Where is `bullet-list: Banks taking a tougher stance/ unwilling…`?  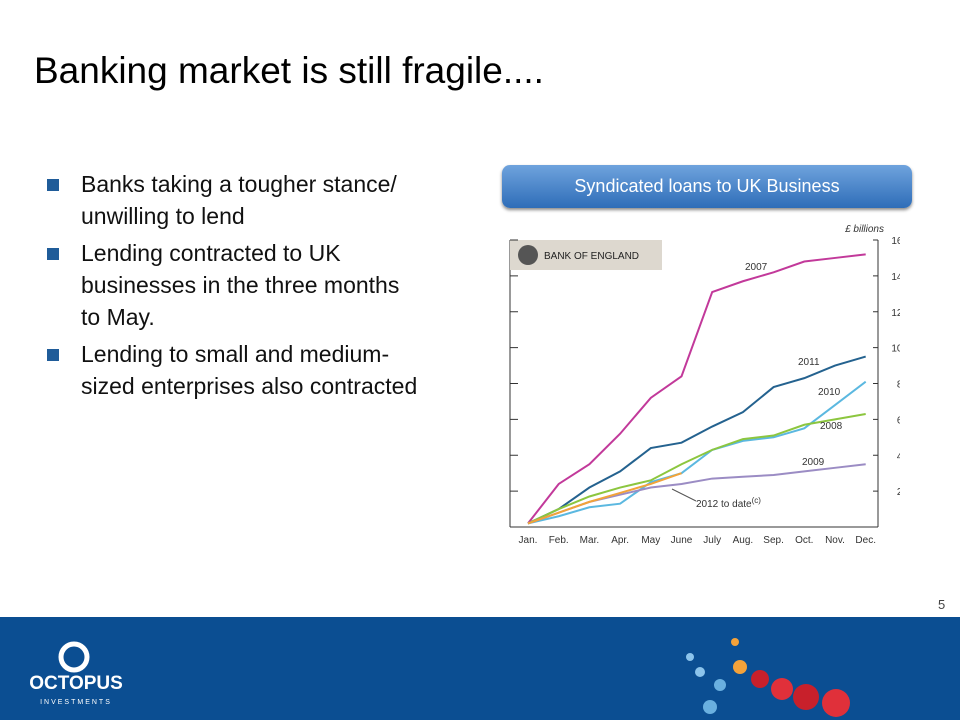 bullet-list: Banks taking a tougher stance/ unwilling… is located at coordinates (234, 287).